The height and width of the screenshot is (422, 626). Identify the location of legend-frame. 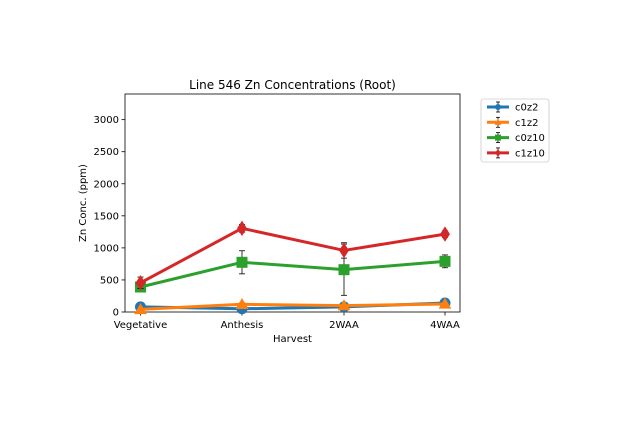
(515, 130).